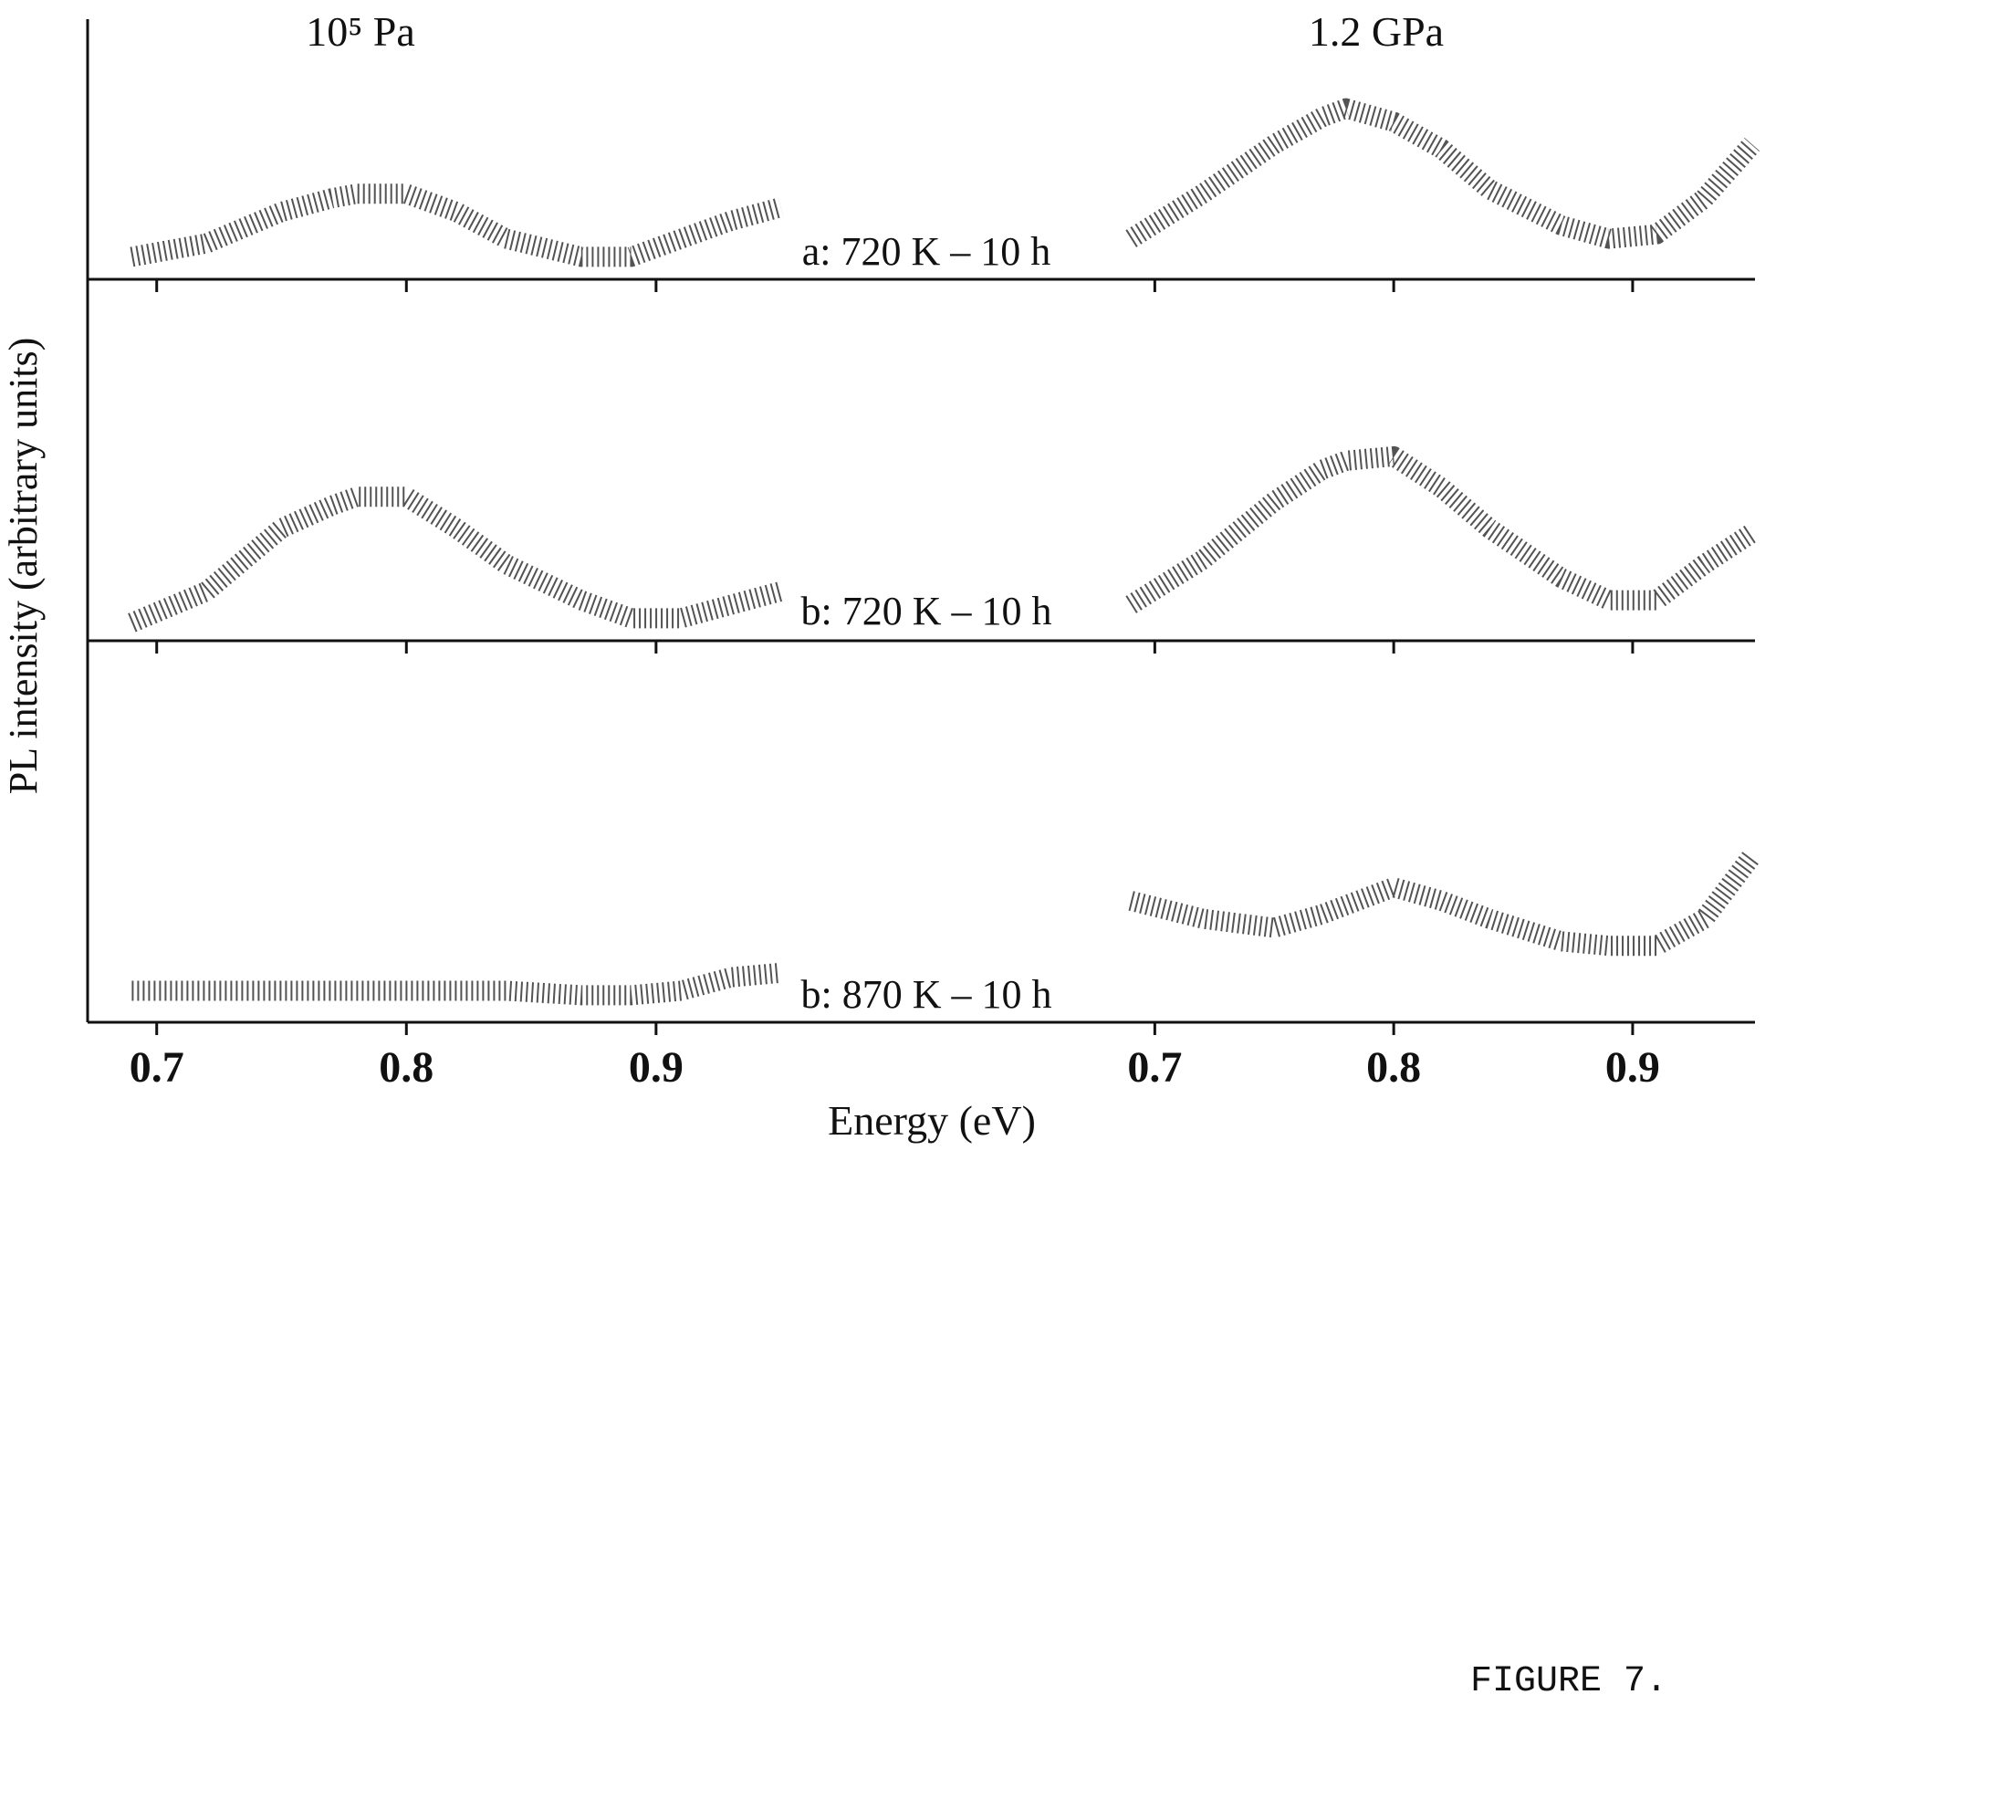  I want to click on row-label: a: 720 K – 10 h, so click(926, 252).